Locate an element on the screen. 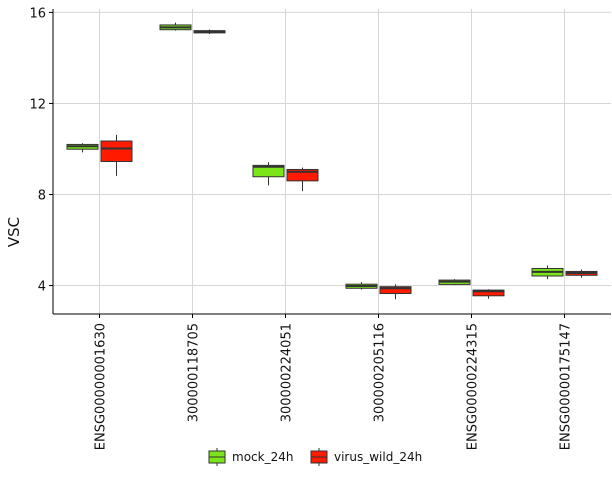  y-tick-labels: 4 8 12 16 is located at coordinates (37, 150).